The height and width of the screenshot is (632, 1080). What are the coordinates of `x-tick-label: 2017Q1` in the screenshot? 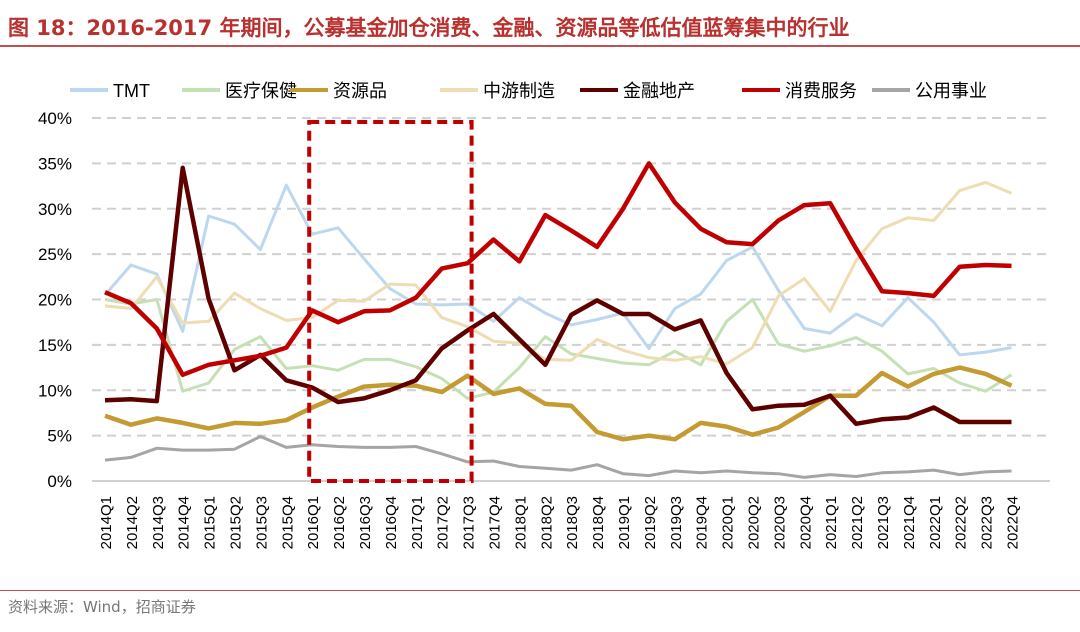 It's located at (417, 522).